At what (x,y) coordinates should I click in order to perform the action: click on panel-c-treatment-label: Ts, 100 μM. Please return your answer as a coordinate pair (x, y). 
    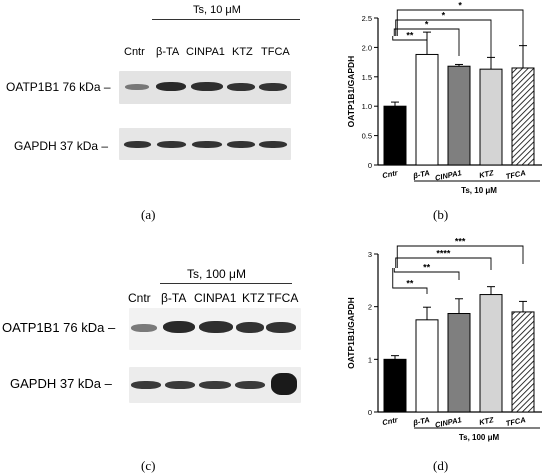
    Looking at the image, I should click on (216, 274).